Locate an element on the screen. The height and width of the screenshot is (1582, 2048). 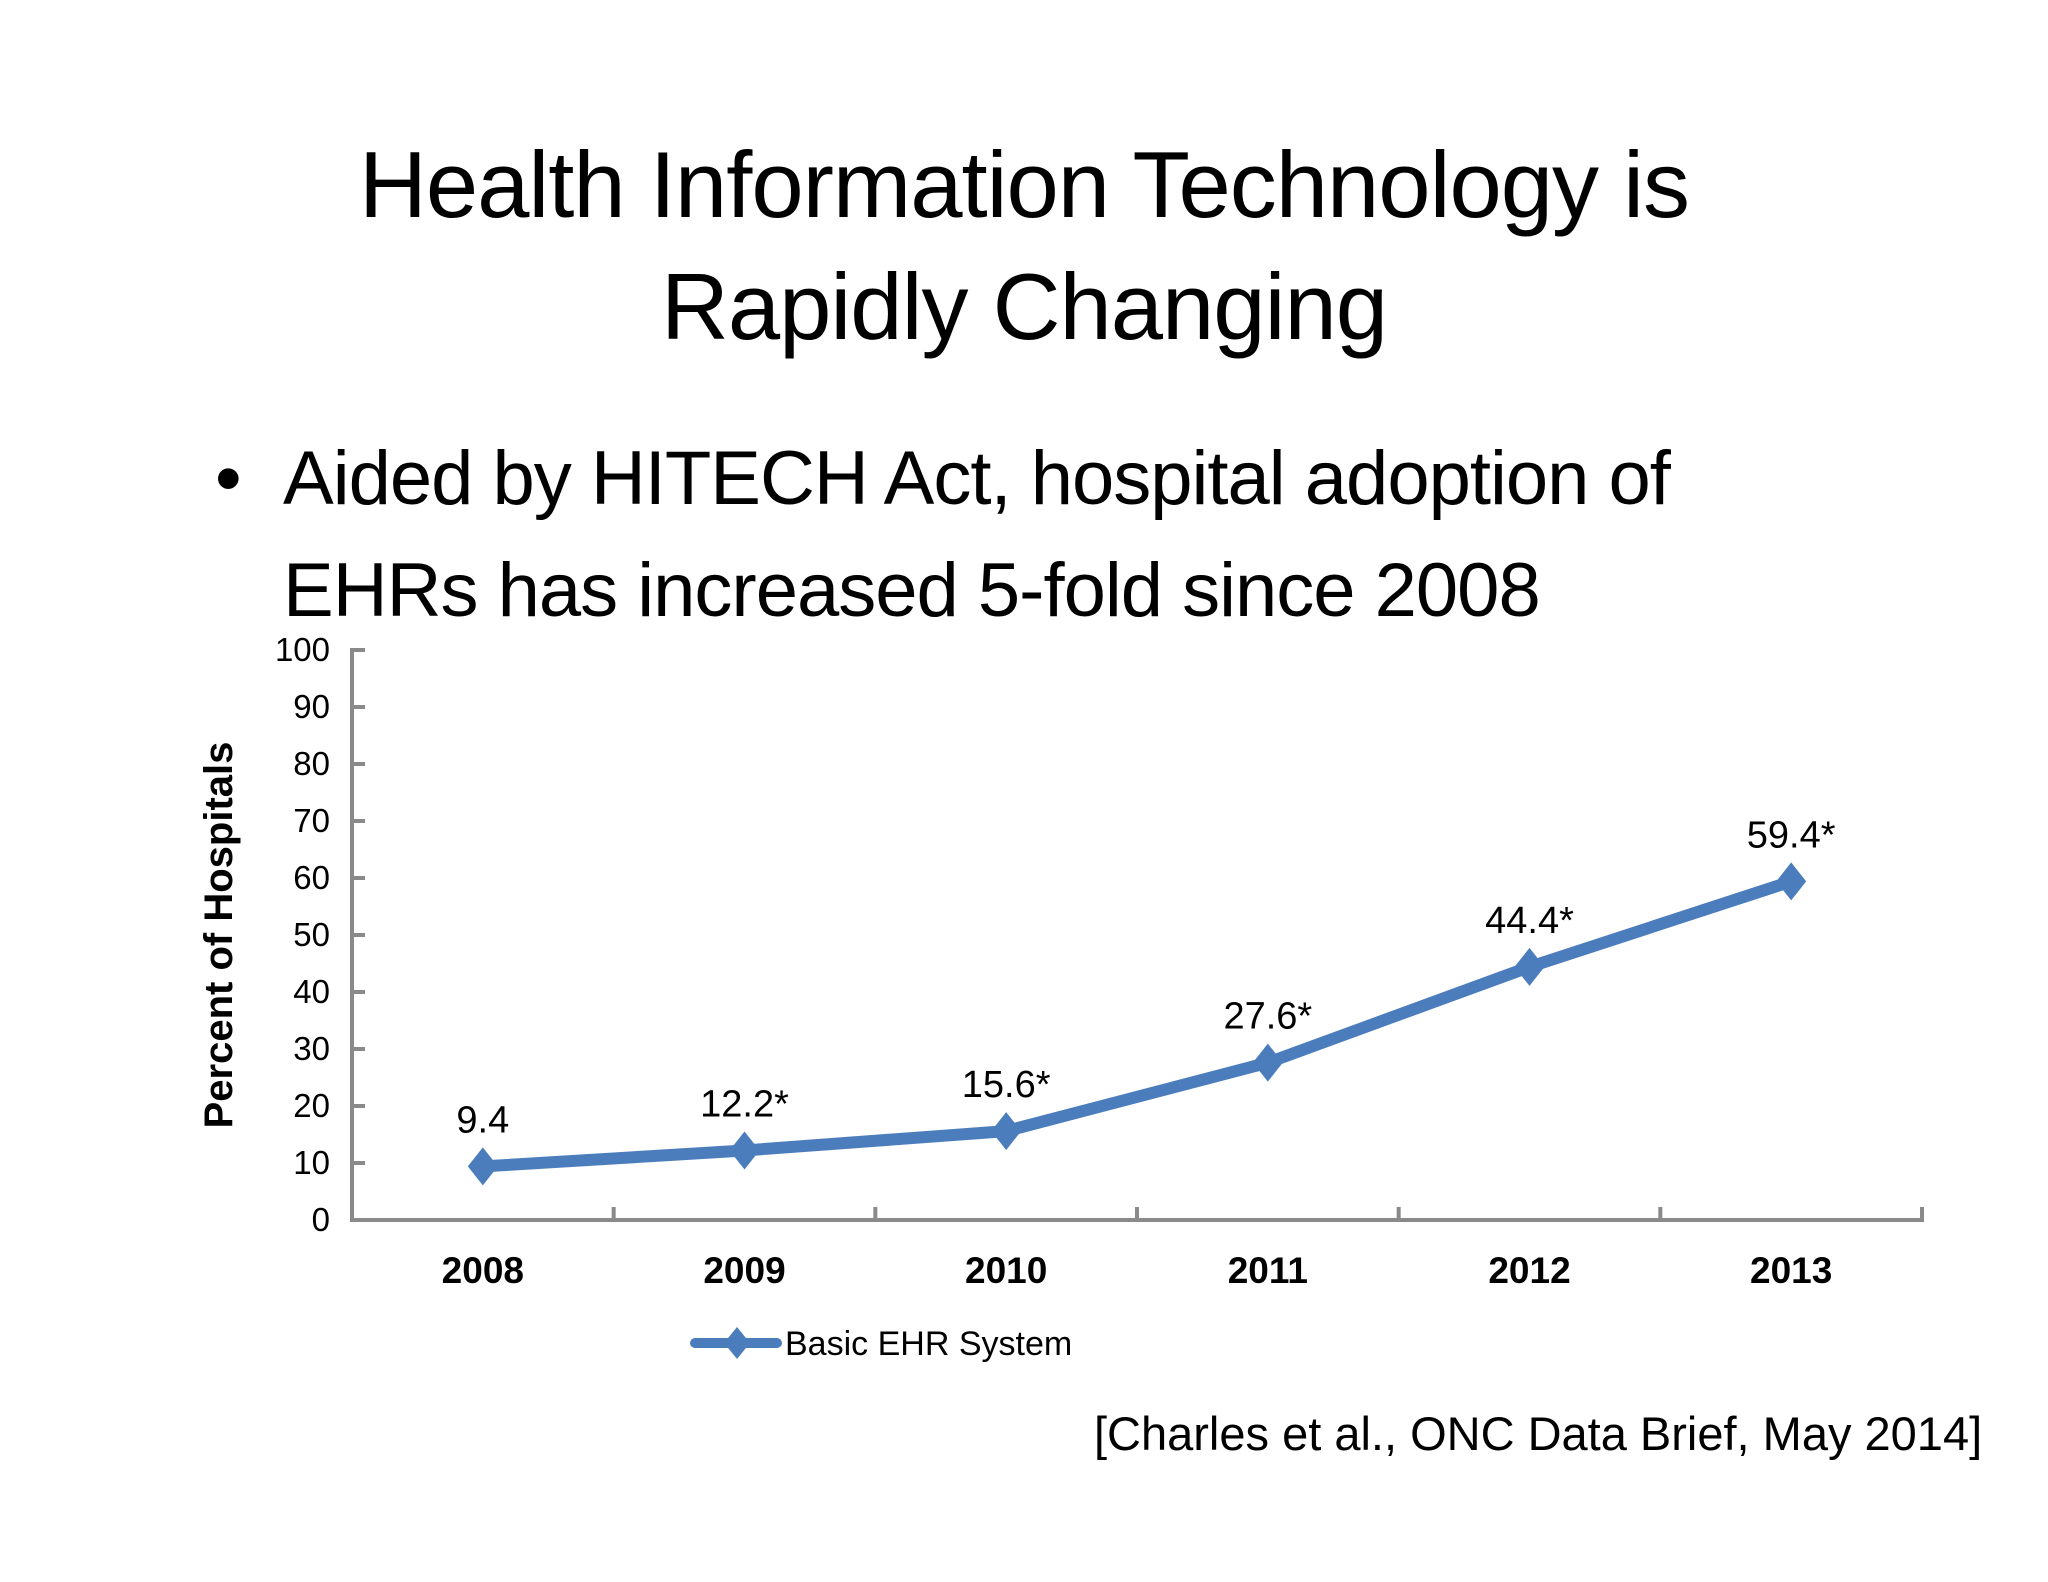
data-point-label: 44.4* is located at coordinates (1529, 921).